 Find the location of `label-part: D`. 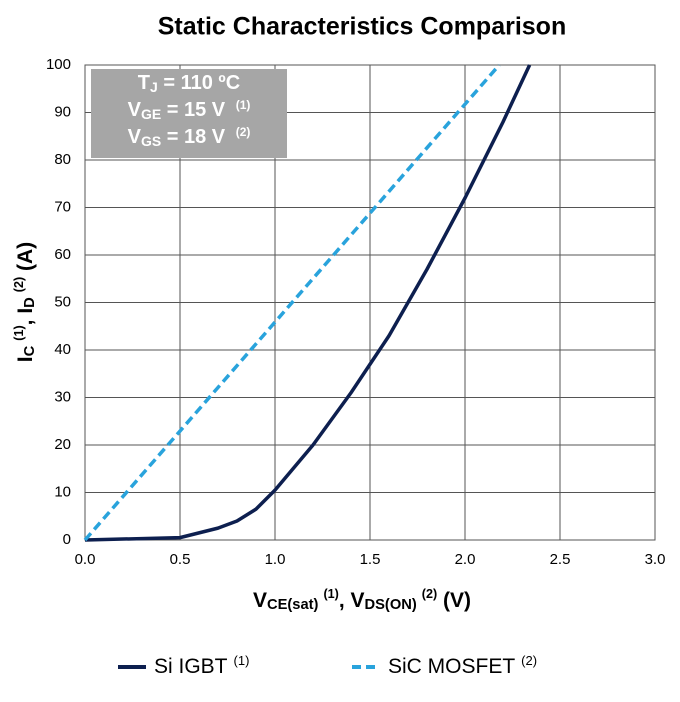

label-part: D is located at coordinates (30, 302).